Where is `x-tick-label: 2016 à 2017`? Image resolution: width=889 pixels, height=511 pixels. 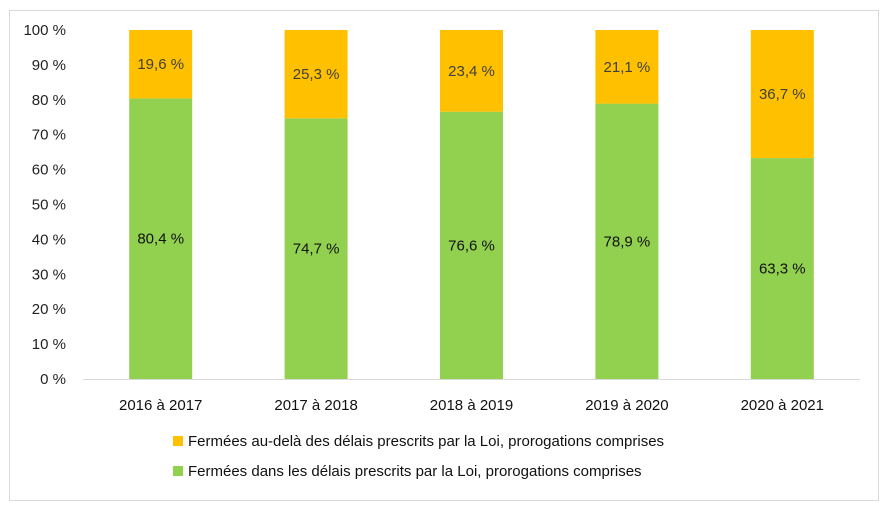 x-tick-label: 2016 à 2017 is located at coordinates (160, 405).